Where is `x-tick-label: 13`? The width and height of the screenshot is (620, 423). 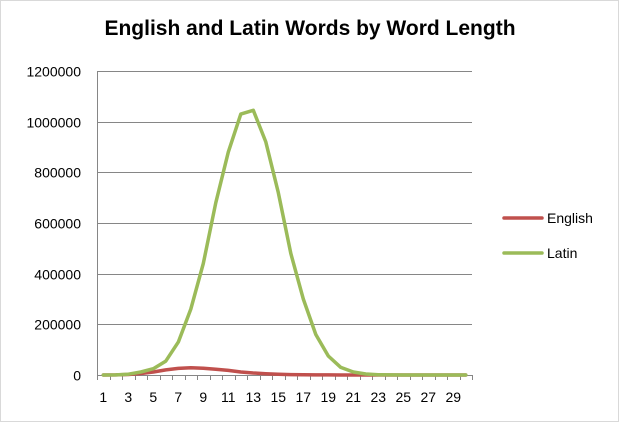 x-tick-label: 13 is located at coordinates (253, 397).